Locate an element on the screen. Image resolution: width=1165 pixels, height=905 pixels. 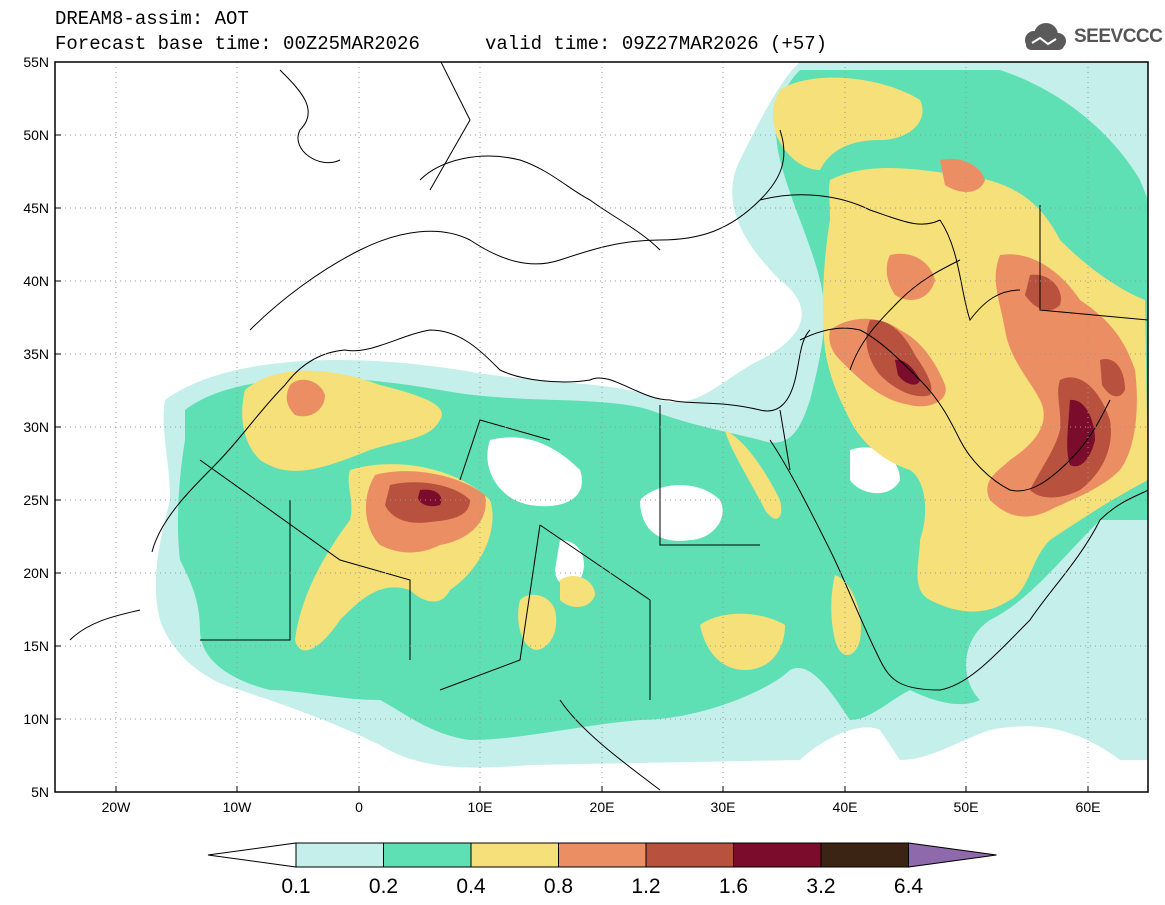
lat-label: 55N is located at coordinates (36, 62).